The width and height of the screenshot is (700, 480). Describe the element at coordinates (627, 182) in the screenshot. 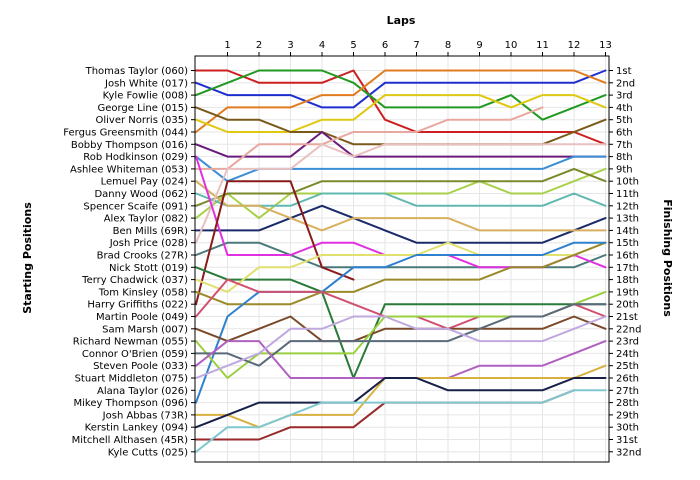

I see `finishing-position-label: 10th` at that location.